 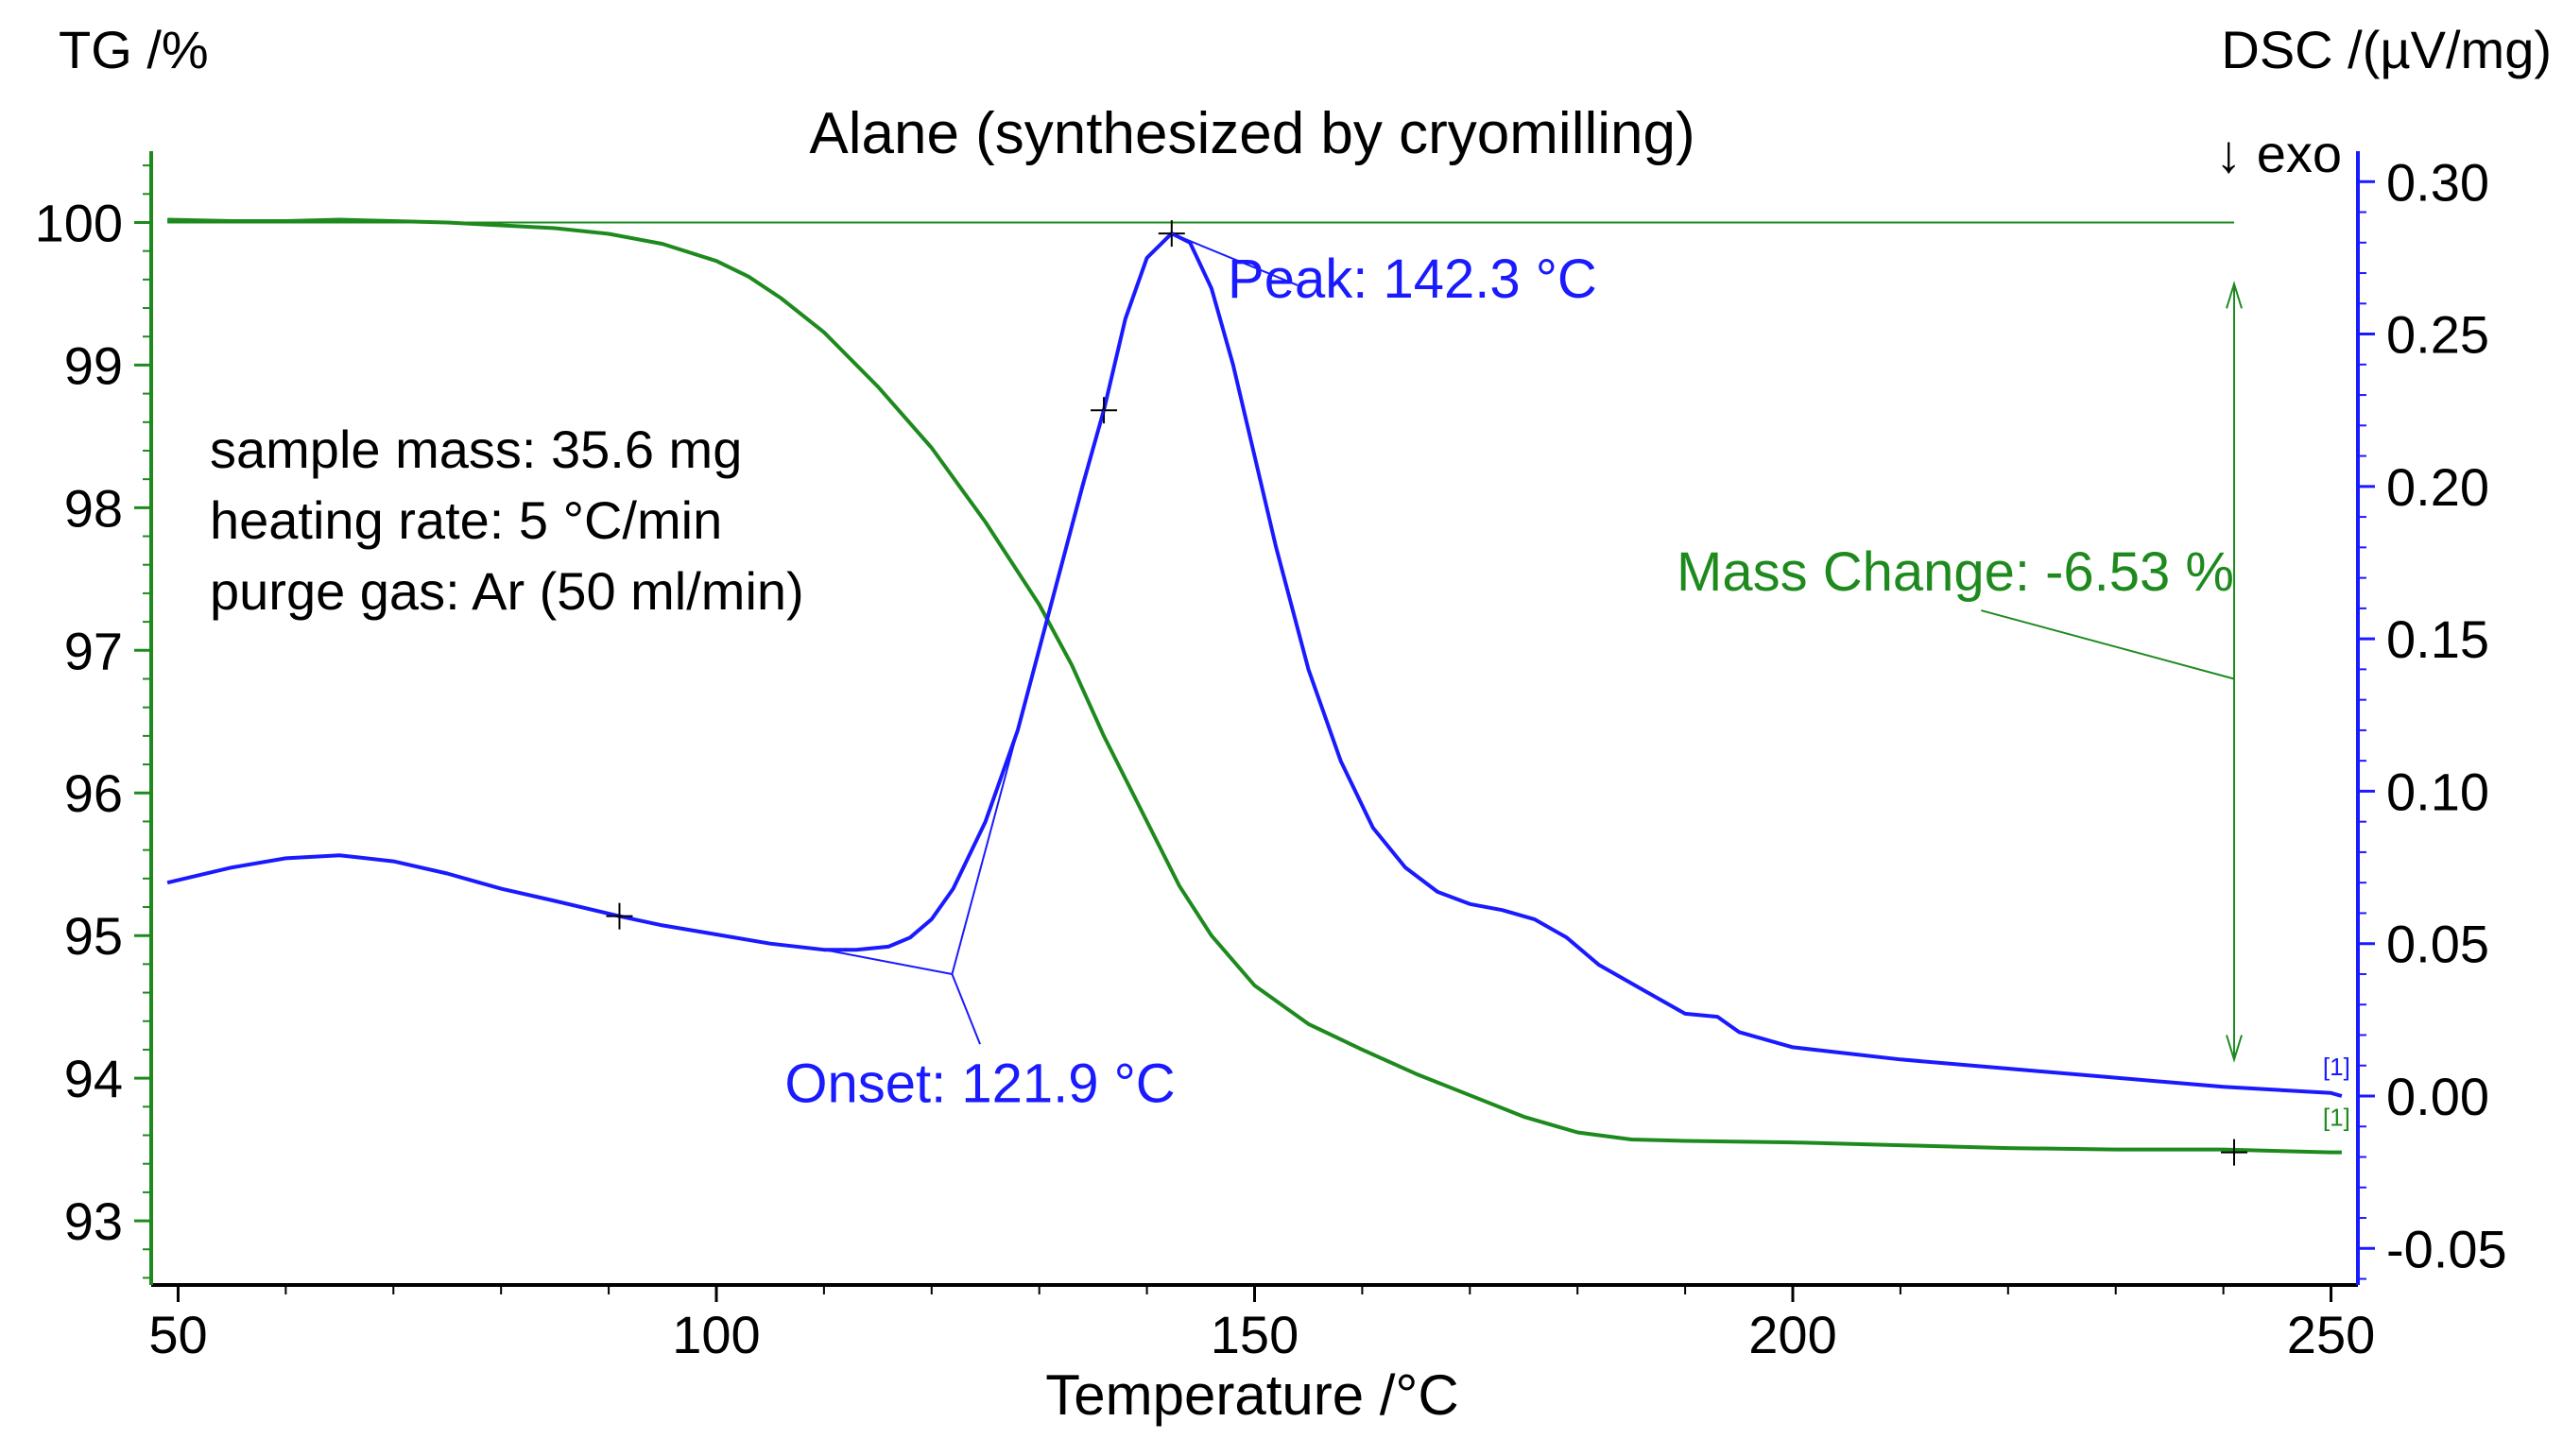 What do you see at coordinates (2386, 49) in the screenshot?
I see `right-axis-label: DSC /(µV/mg)` at bounding box center [2386, 49].